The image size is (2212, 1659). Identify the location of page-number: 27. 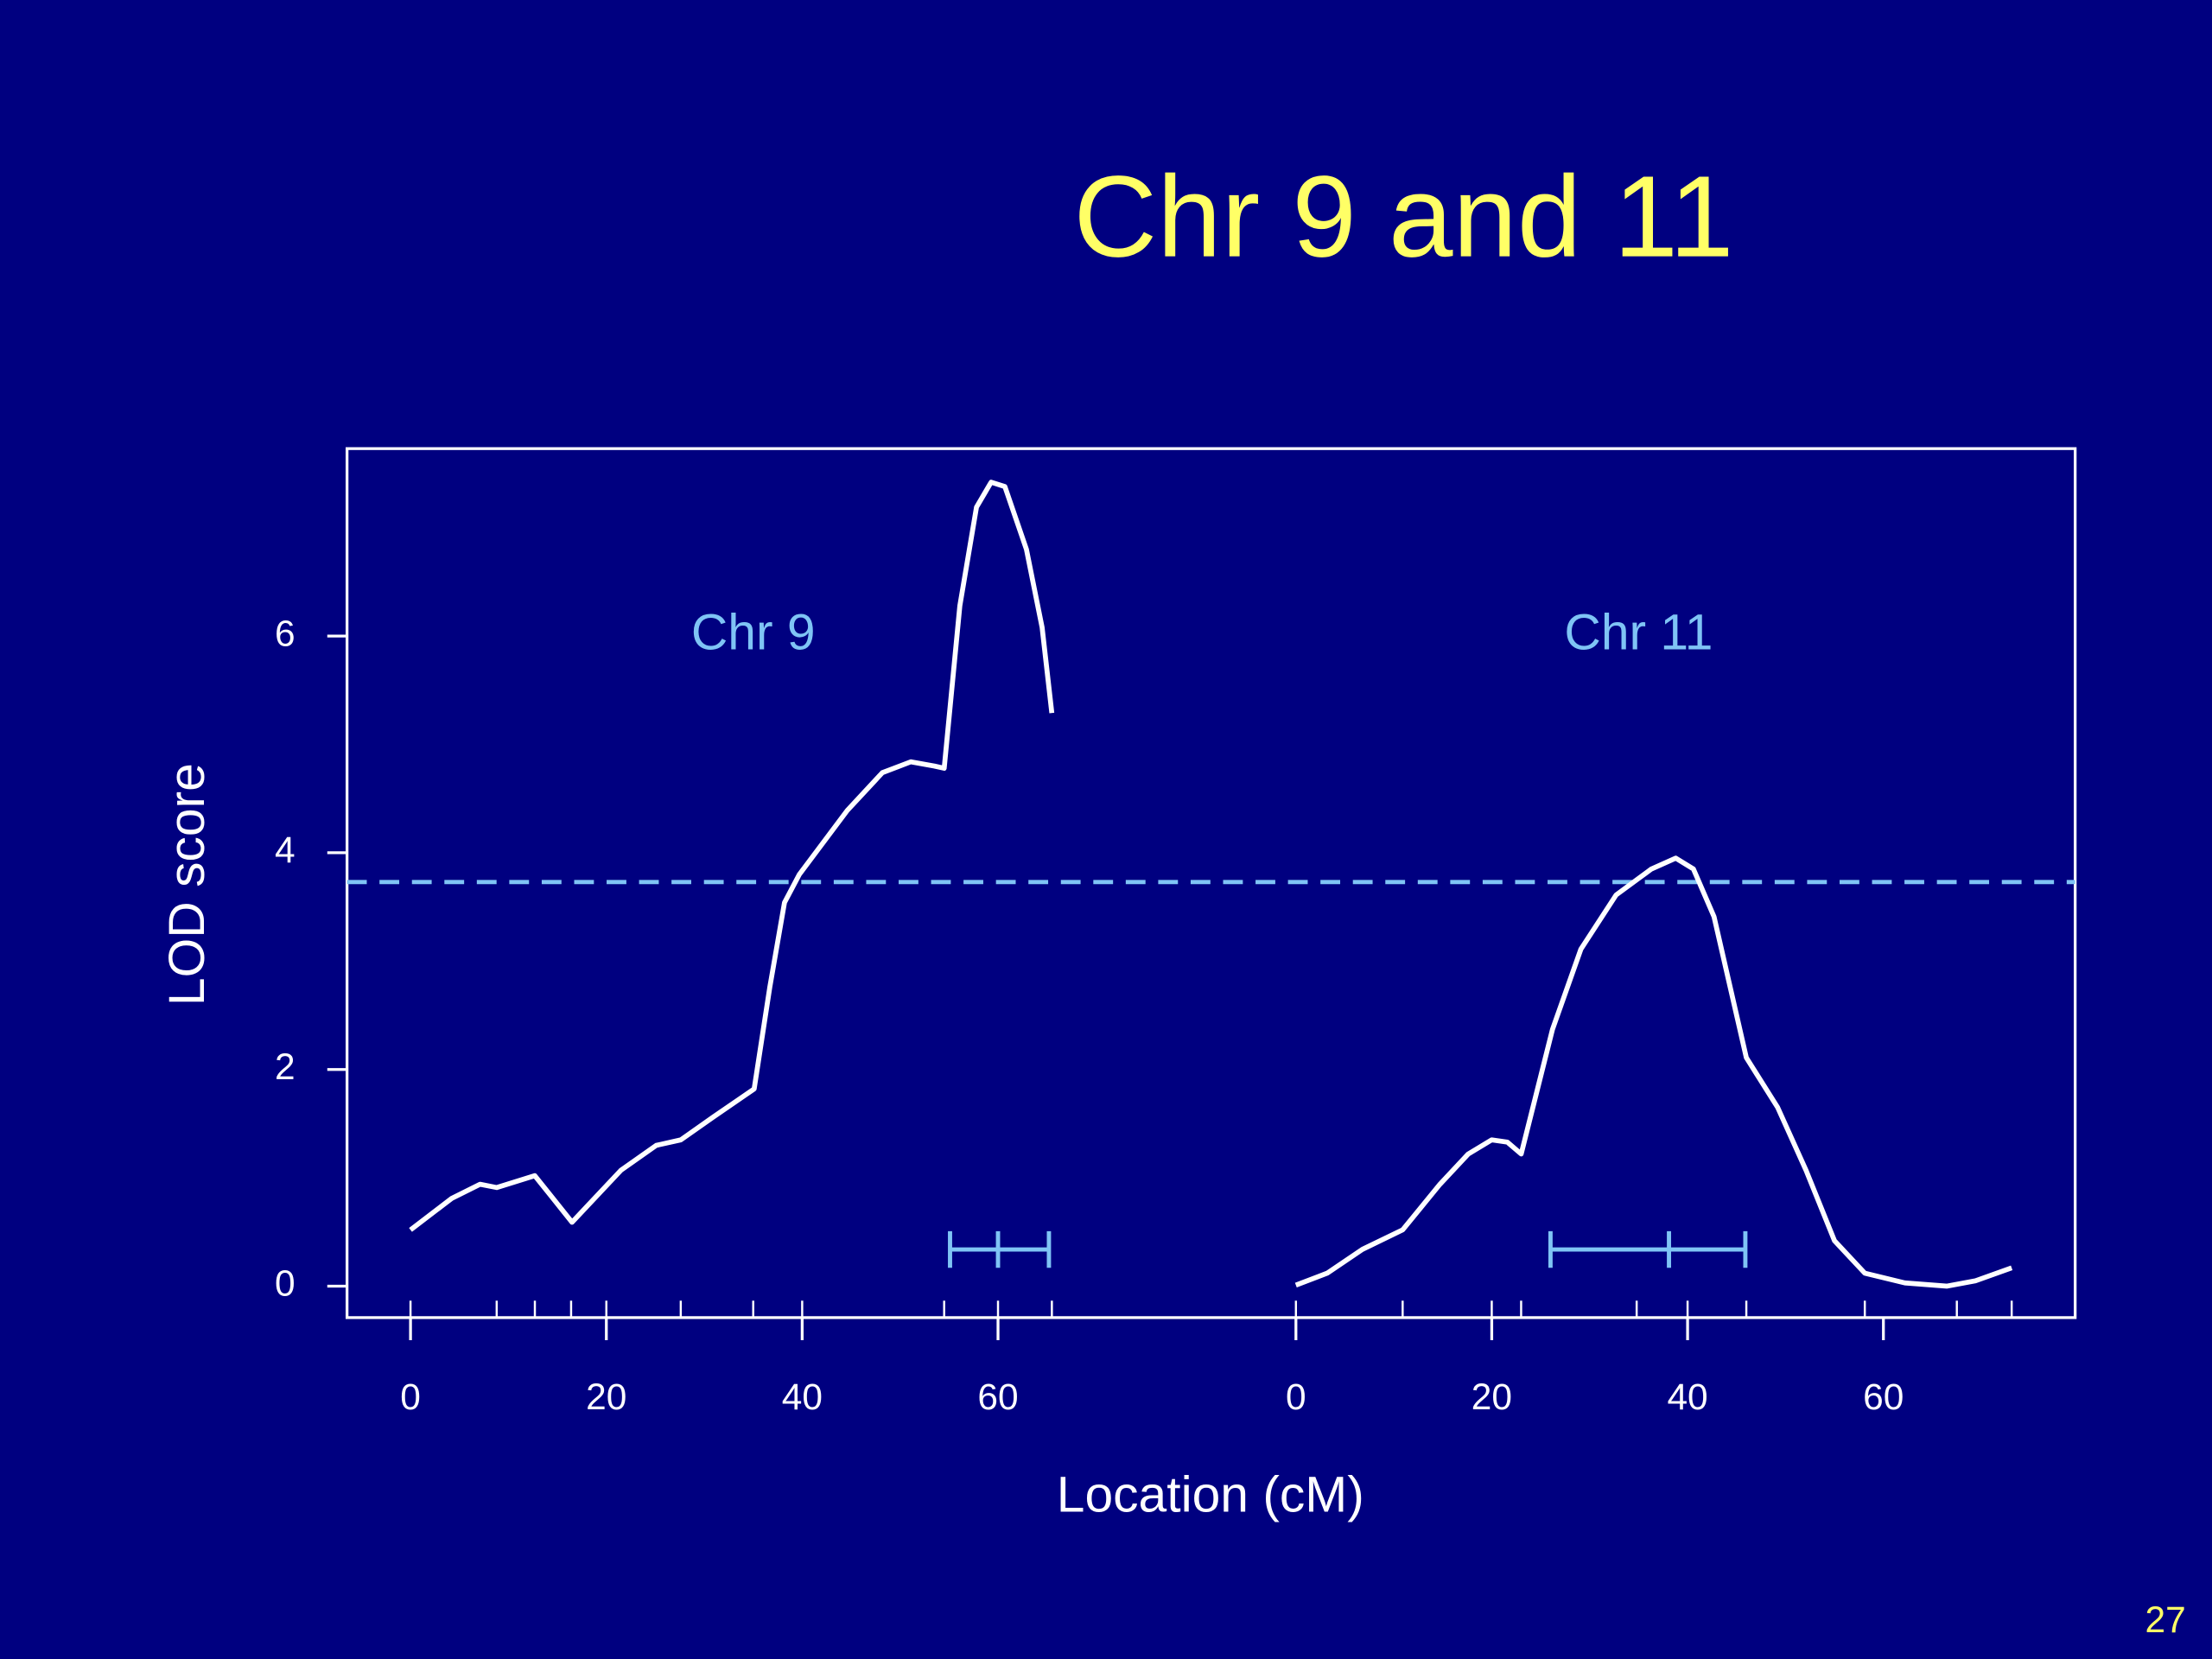
(2165, 1619).